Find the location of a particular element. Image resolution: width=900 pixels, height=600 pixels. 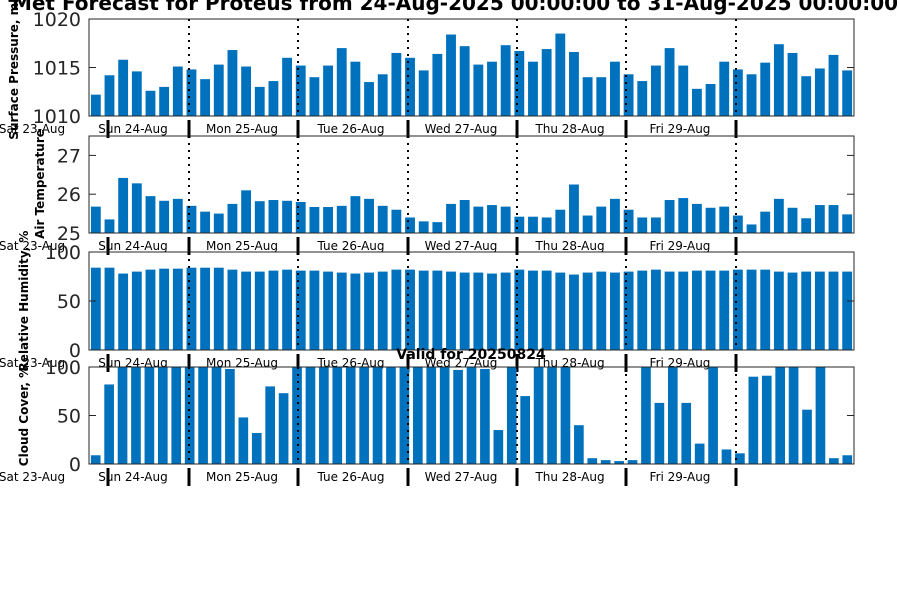

xtick-label-2-7: Fri 29-Aug is located at coordinates (680, 246).